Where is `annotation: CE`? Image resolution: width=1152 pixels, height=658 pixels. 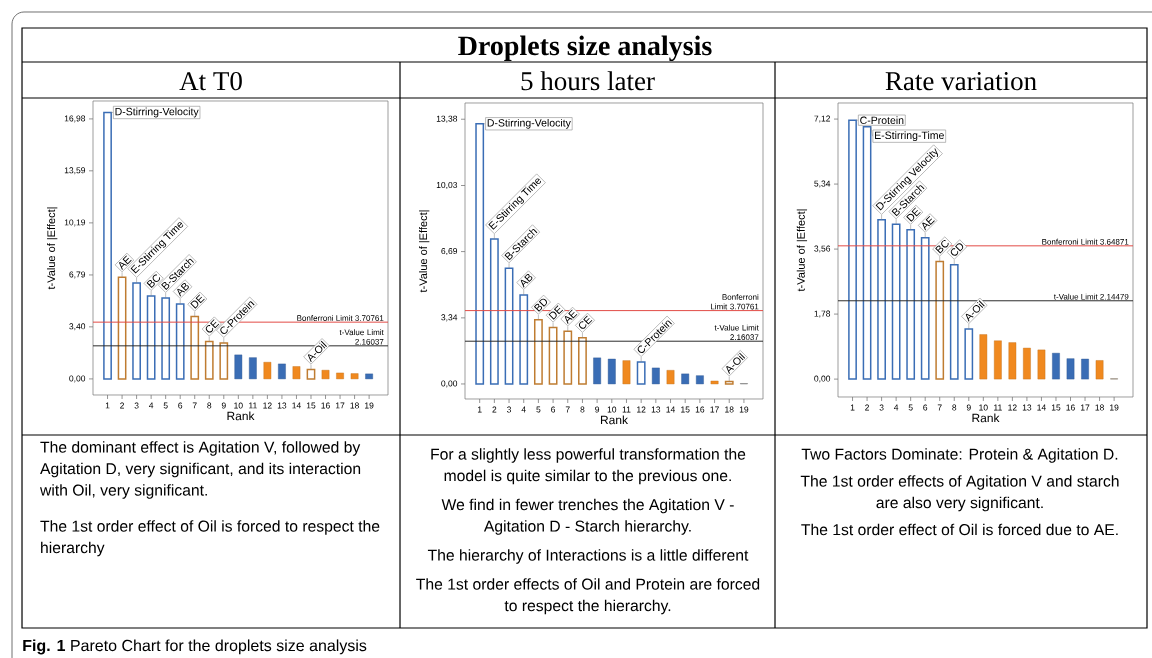 annotation: CE is located at coordinates (585, 322).